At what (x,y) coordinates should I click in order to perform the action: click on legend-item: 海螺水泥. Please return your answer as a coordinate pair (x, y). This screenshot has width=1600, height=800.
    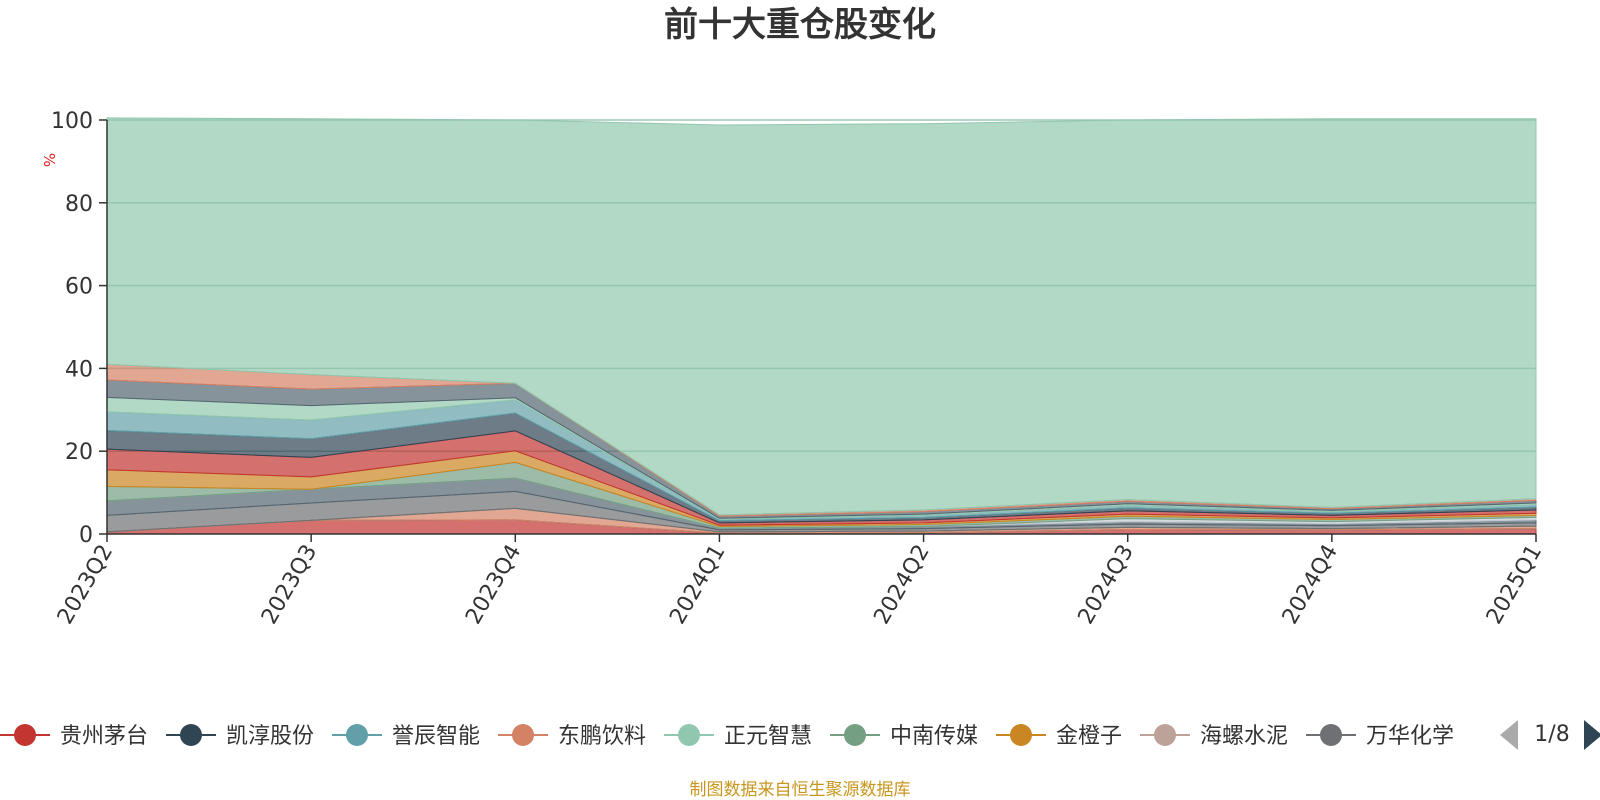
    Looking at the image, I should click on (1214, 736).